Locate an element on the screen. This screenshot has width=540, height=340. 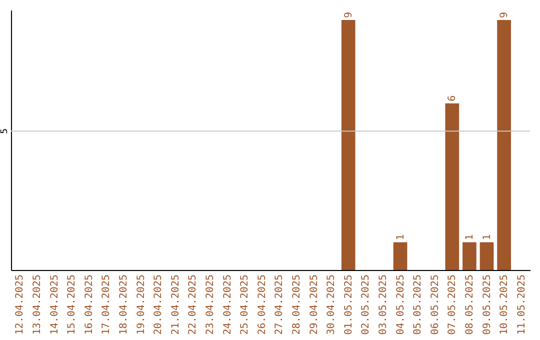
x-tick-label: 16.04.2025 is located at coordinates (89, 304).